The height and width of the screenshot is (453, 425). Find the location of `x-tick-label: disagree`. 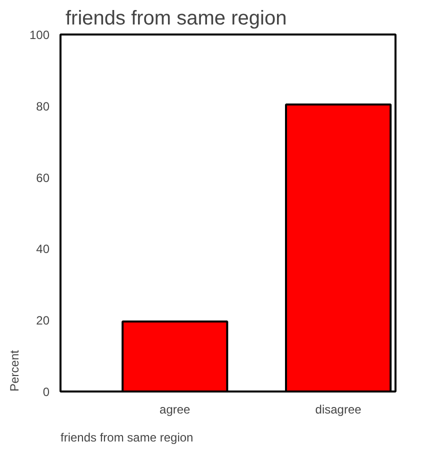

x-tick-label: disagree is located at coordinates (338, 409).